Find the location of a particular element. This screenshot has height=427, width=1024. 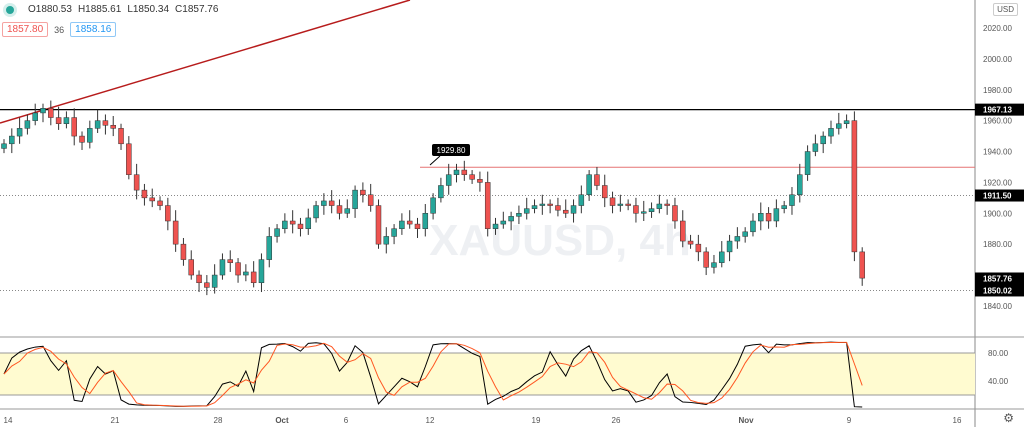

time-tick: 19 is located at coordinates (536, 420).